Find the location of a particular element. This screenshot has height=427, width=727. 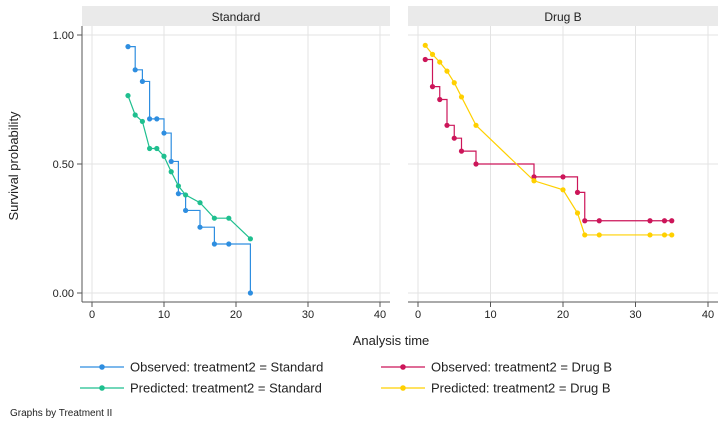

legend-item-observed-treatment2-drug-b: Observed: treatment2 = Drug B is located at coordinates (496, 367).